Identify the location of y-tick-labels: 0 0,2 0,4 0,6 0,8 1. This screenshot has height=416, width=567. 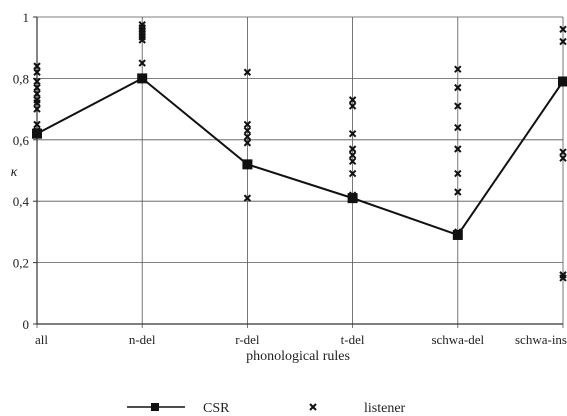
(21, 171).